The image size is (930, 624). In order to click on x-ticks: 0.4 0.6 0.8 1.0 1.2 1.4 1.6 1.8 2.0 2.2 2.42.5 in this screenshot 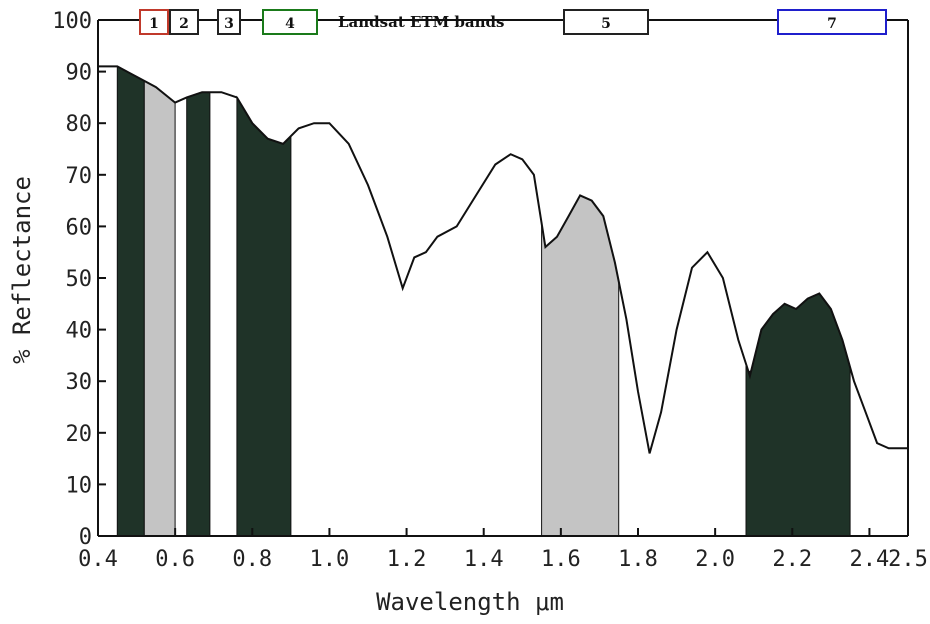, I will do `click(503, 550)`.